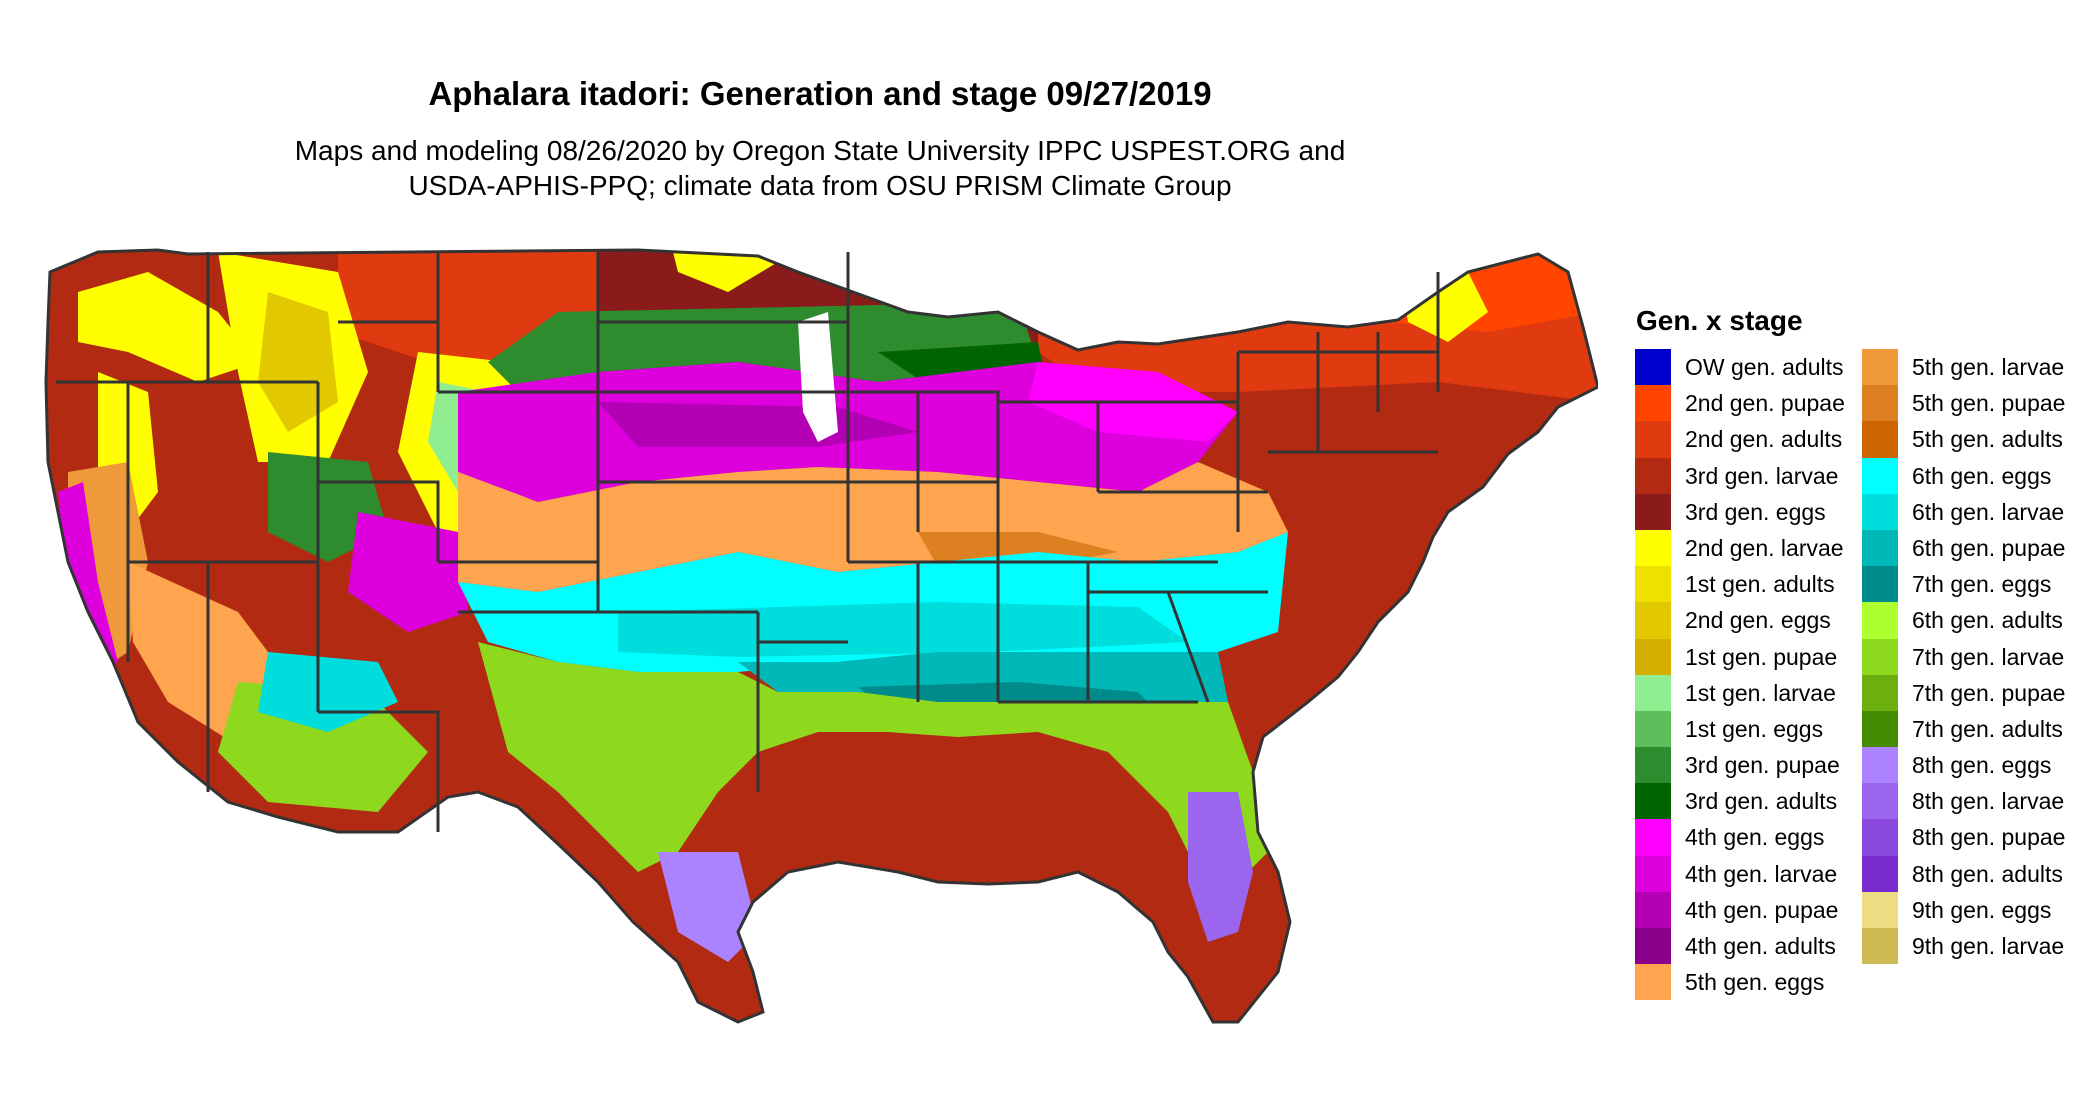 The image size is (2100, 1116). What do you see at coordinates (1987, 439) in the screenshot?
I see `legend-label: 5th gen. adults` at bounding box center [1987, 439].